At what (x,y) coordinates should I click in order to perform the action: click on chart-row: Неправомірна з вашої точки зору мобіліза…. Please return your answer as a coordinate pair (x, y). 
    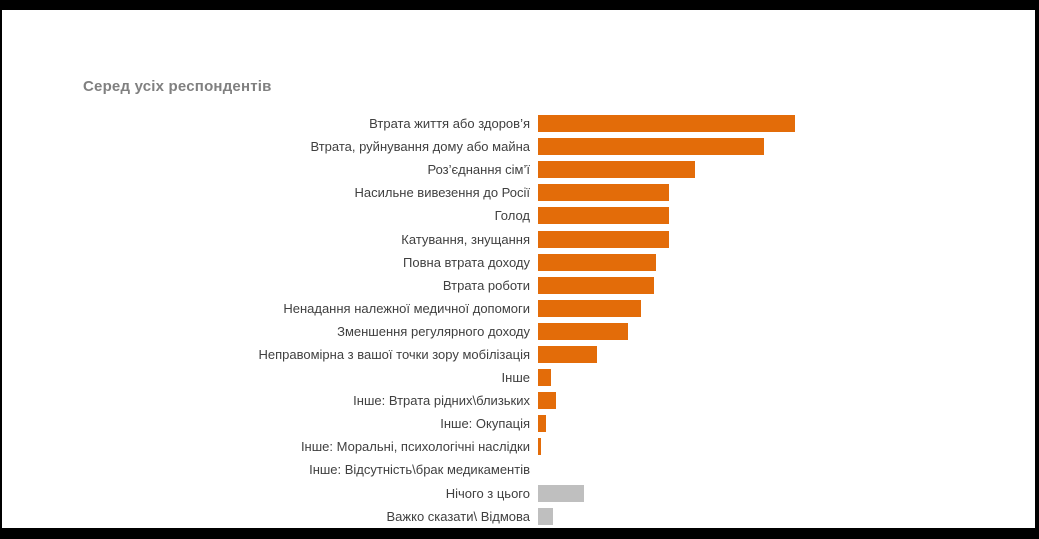
    Looking at the image, I should click on (518, 354).